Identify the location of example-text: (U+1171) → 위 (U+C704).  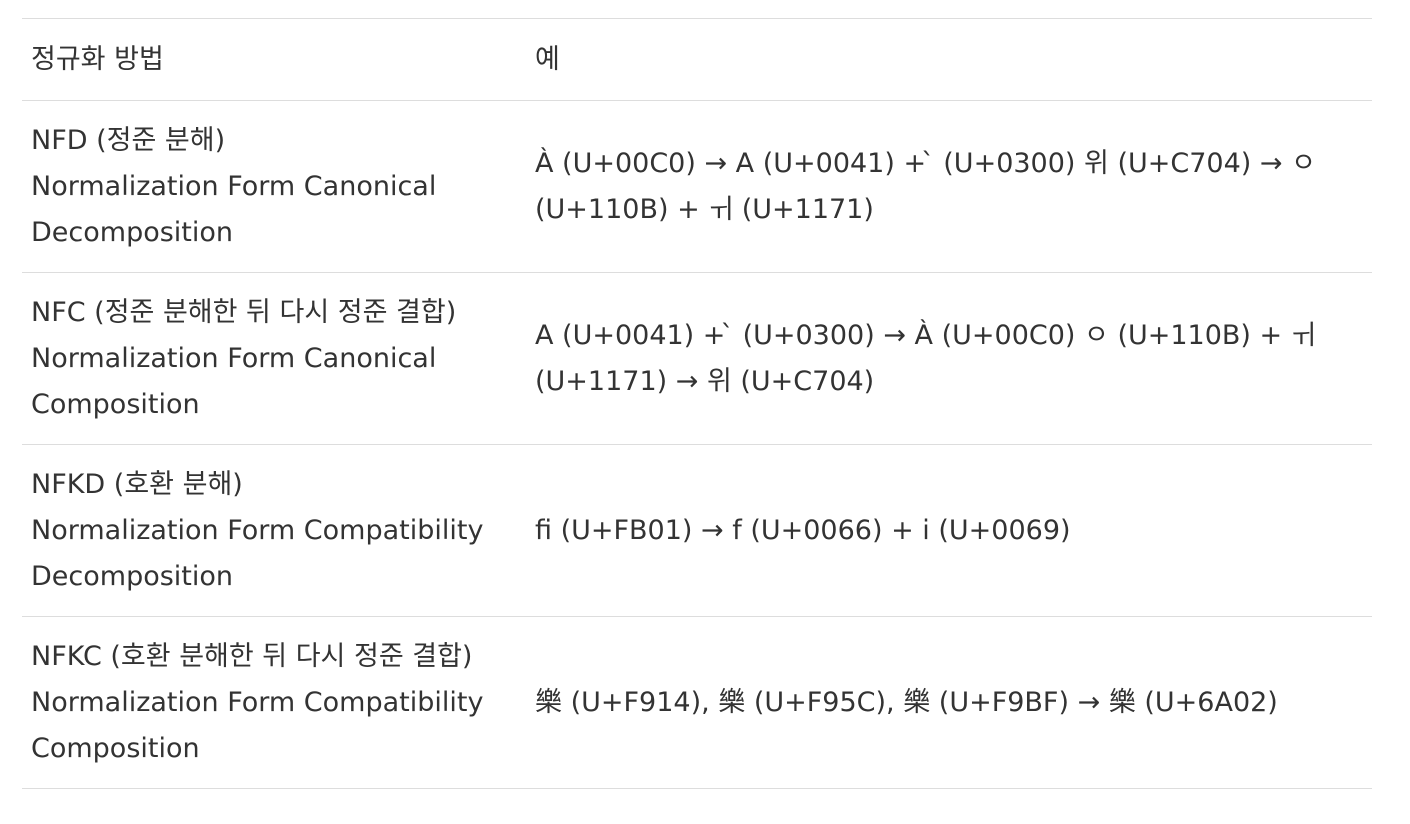
(705, 381).